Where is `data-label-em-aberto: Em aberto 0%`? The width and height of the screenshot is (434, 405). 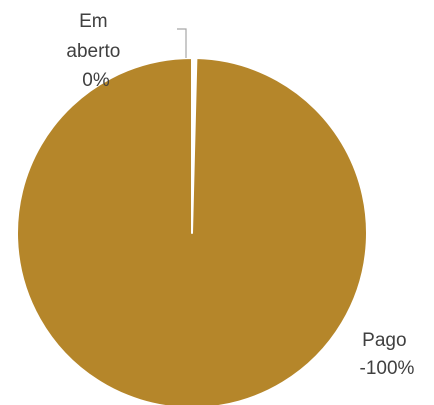
data-label-em-aberto: Em aberto 0% is located at coordinates (95, 51).